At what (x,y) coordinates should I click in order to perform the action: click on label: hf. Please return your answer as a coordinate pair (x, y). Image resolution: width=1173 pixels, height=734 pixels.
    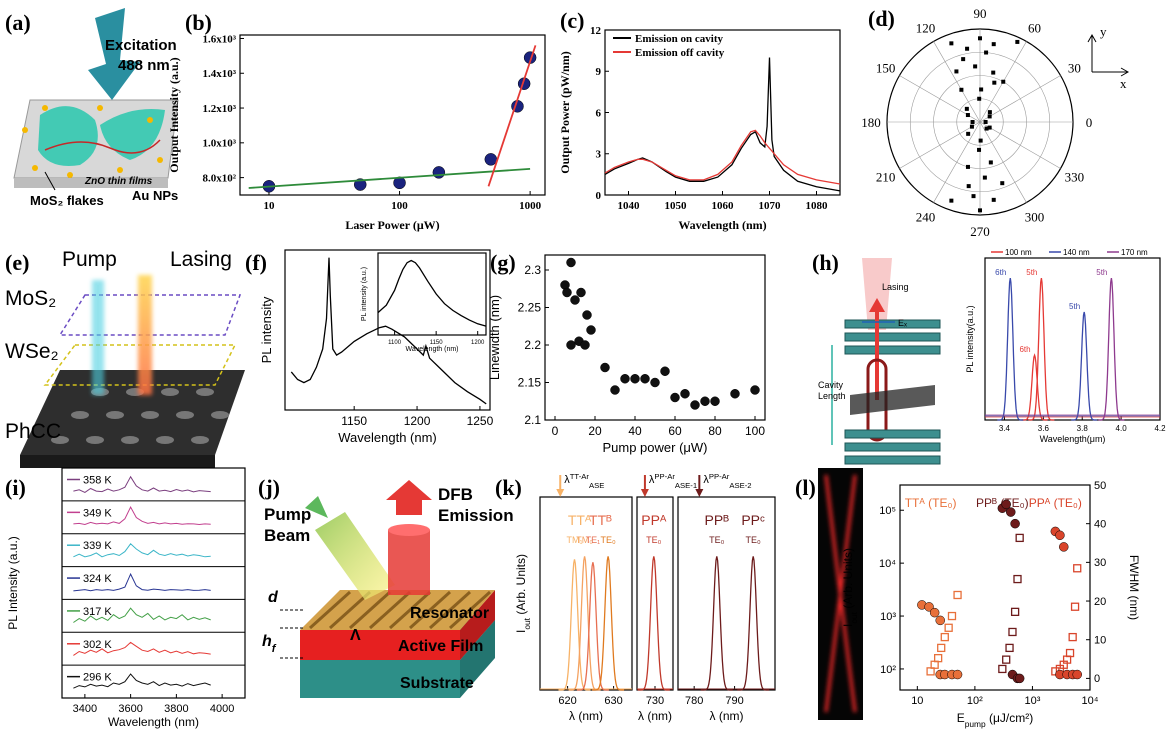
    Looking at the image, I should click on (269, 644).